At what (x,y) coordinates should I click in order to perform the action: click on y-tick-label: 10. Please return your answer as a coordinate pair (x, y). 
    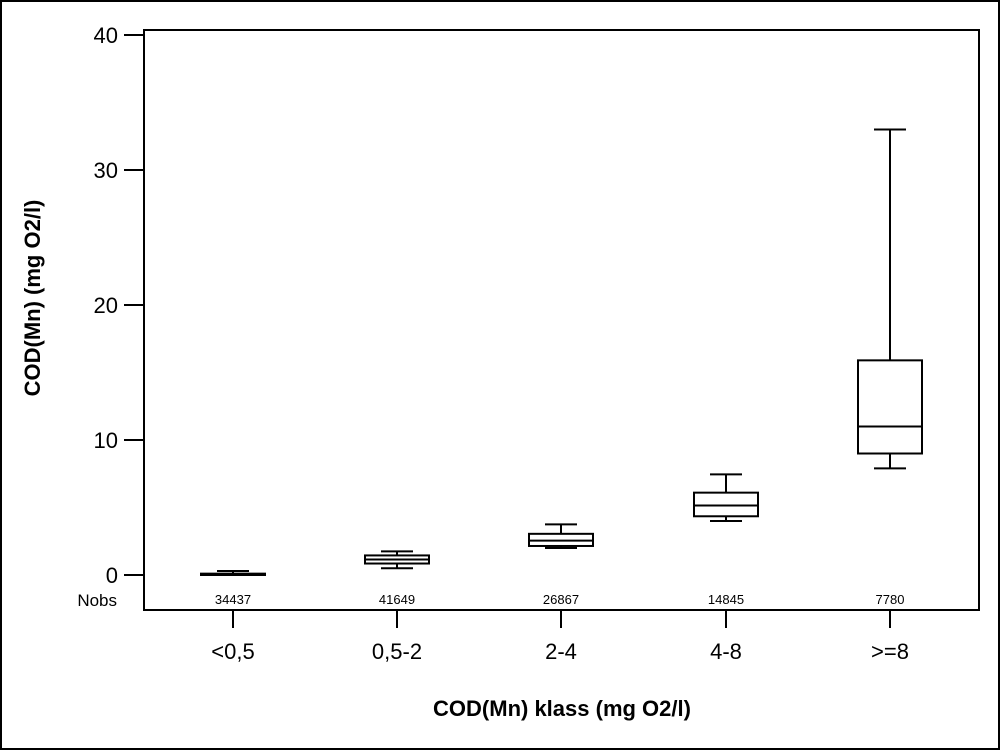
    Looking at the image, I should click on (106, 440).